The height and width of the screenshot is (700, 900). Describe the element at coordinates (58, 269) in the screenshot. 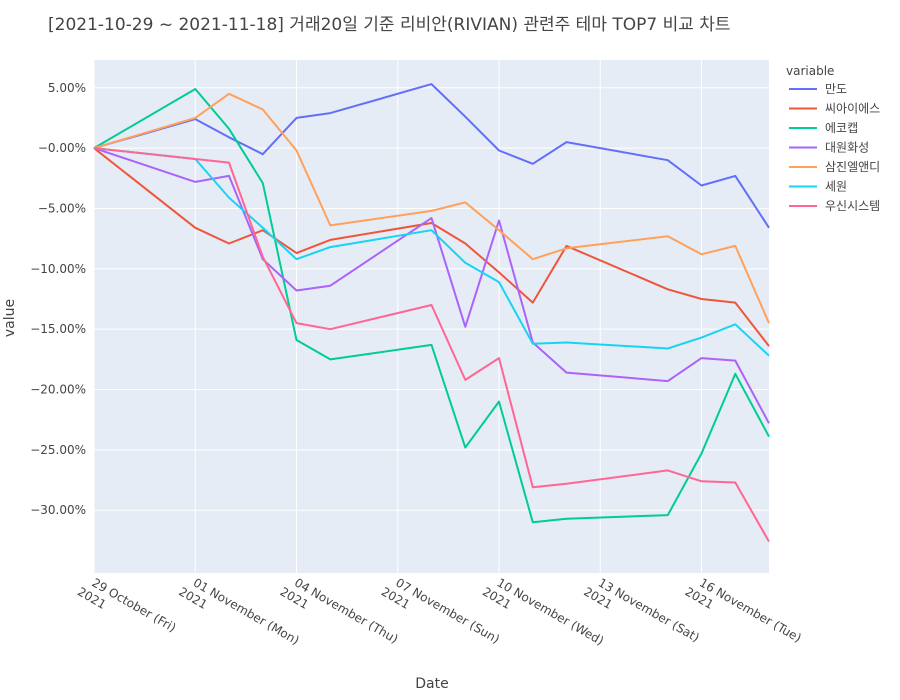

I see `y-tick-label: −10.00%` at that location.